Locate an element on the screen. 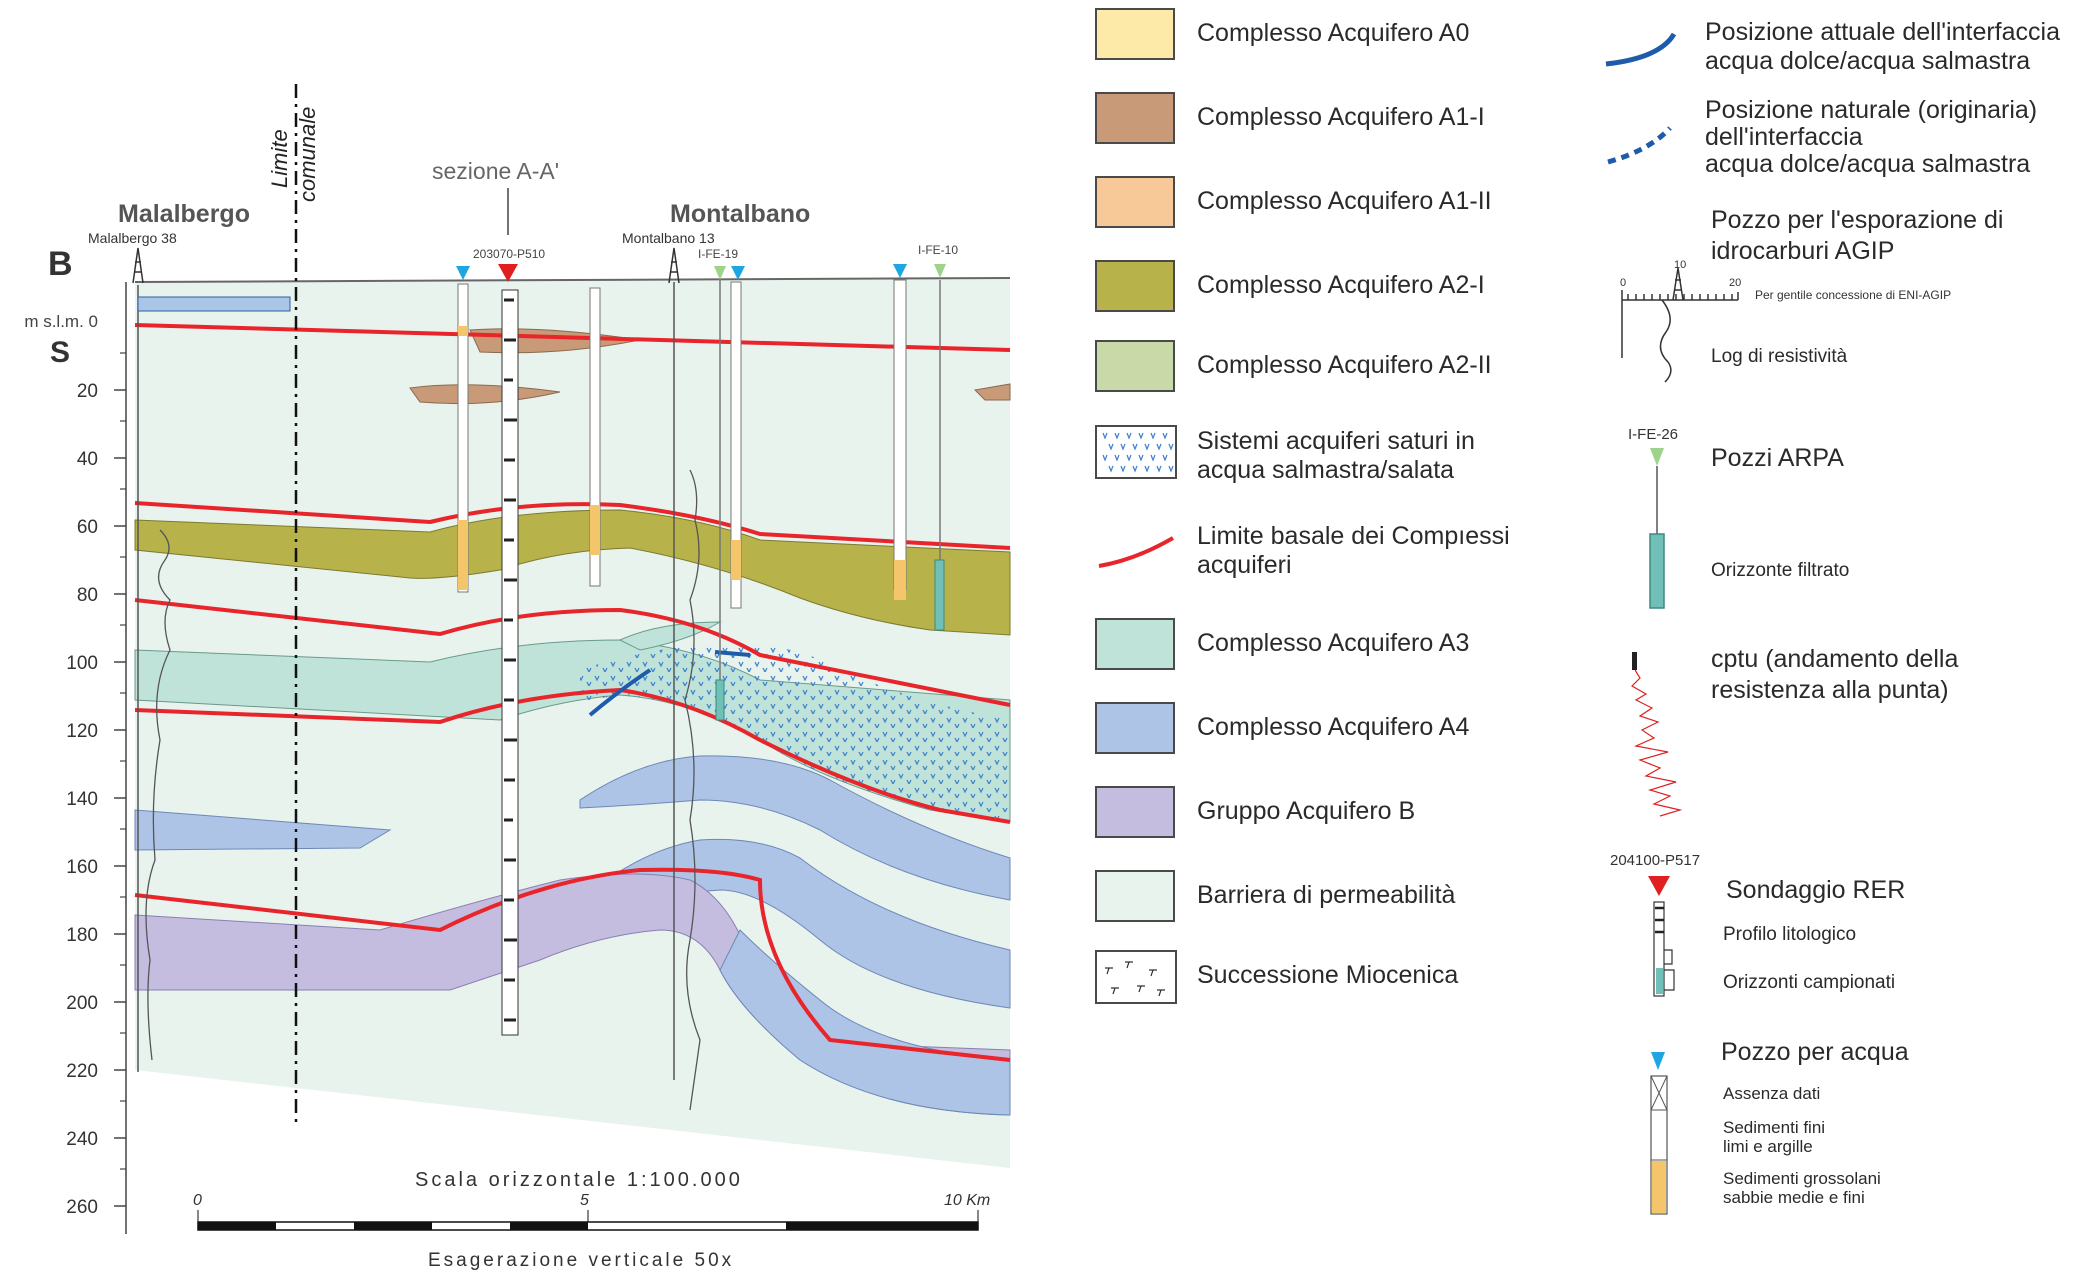 The width and height of the screenshot is (2098, 1279). depth-tick-label: 40 is located at coordinates (87, 459).